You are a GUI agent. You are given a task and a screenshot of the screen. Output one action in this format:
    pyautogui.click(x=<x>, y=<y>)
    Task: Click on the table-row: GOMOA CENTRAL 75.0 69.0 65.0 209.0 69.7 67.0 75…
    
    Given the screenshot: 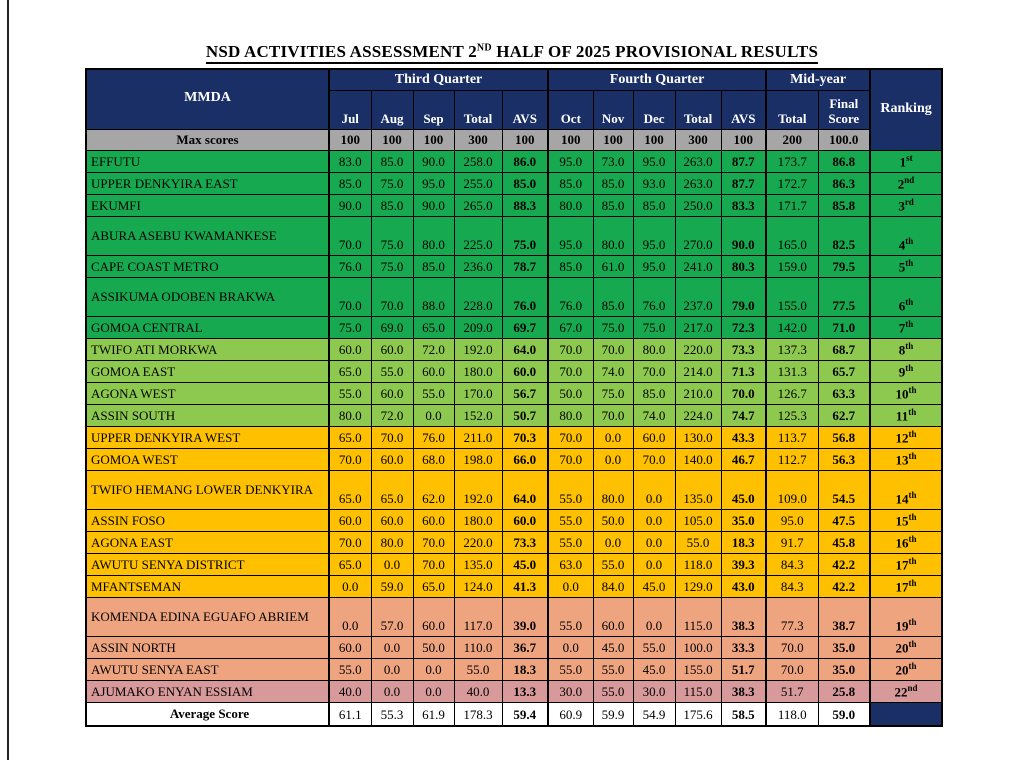 What is the action you would take?
    pyautogui.click(x=514, y=327)
    